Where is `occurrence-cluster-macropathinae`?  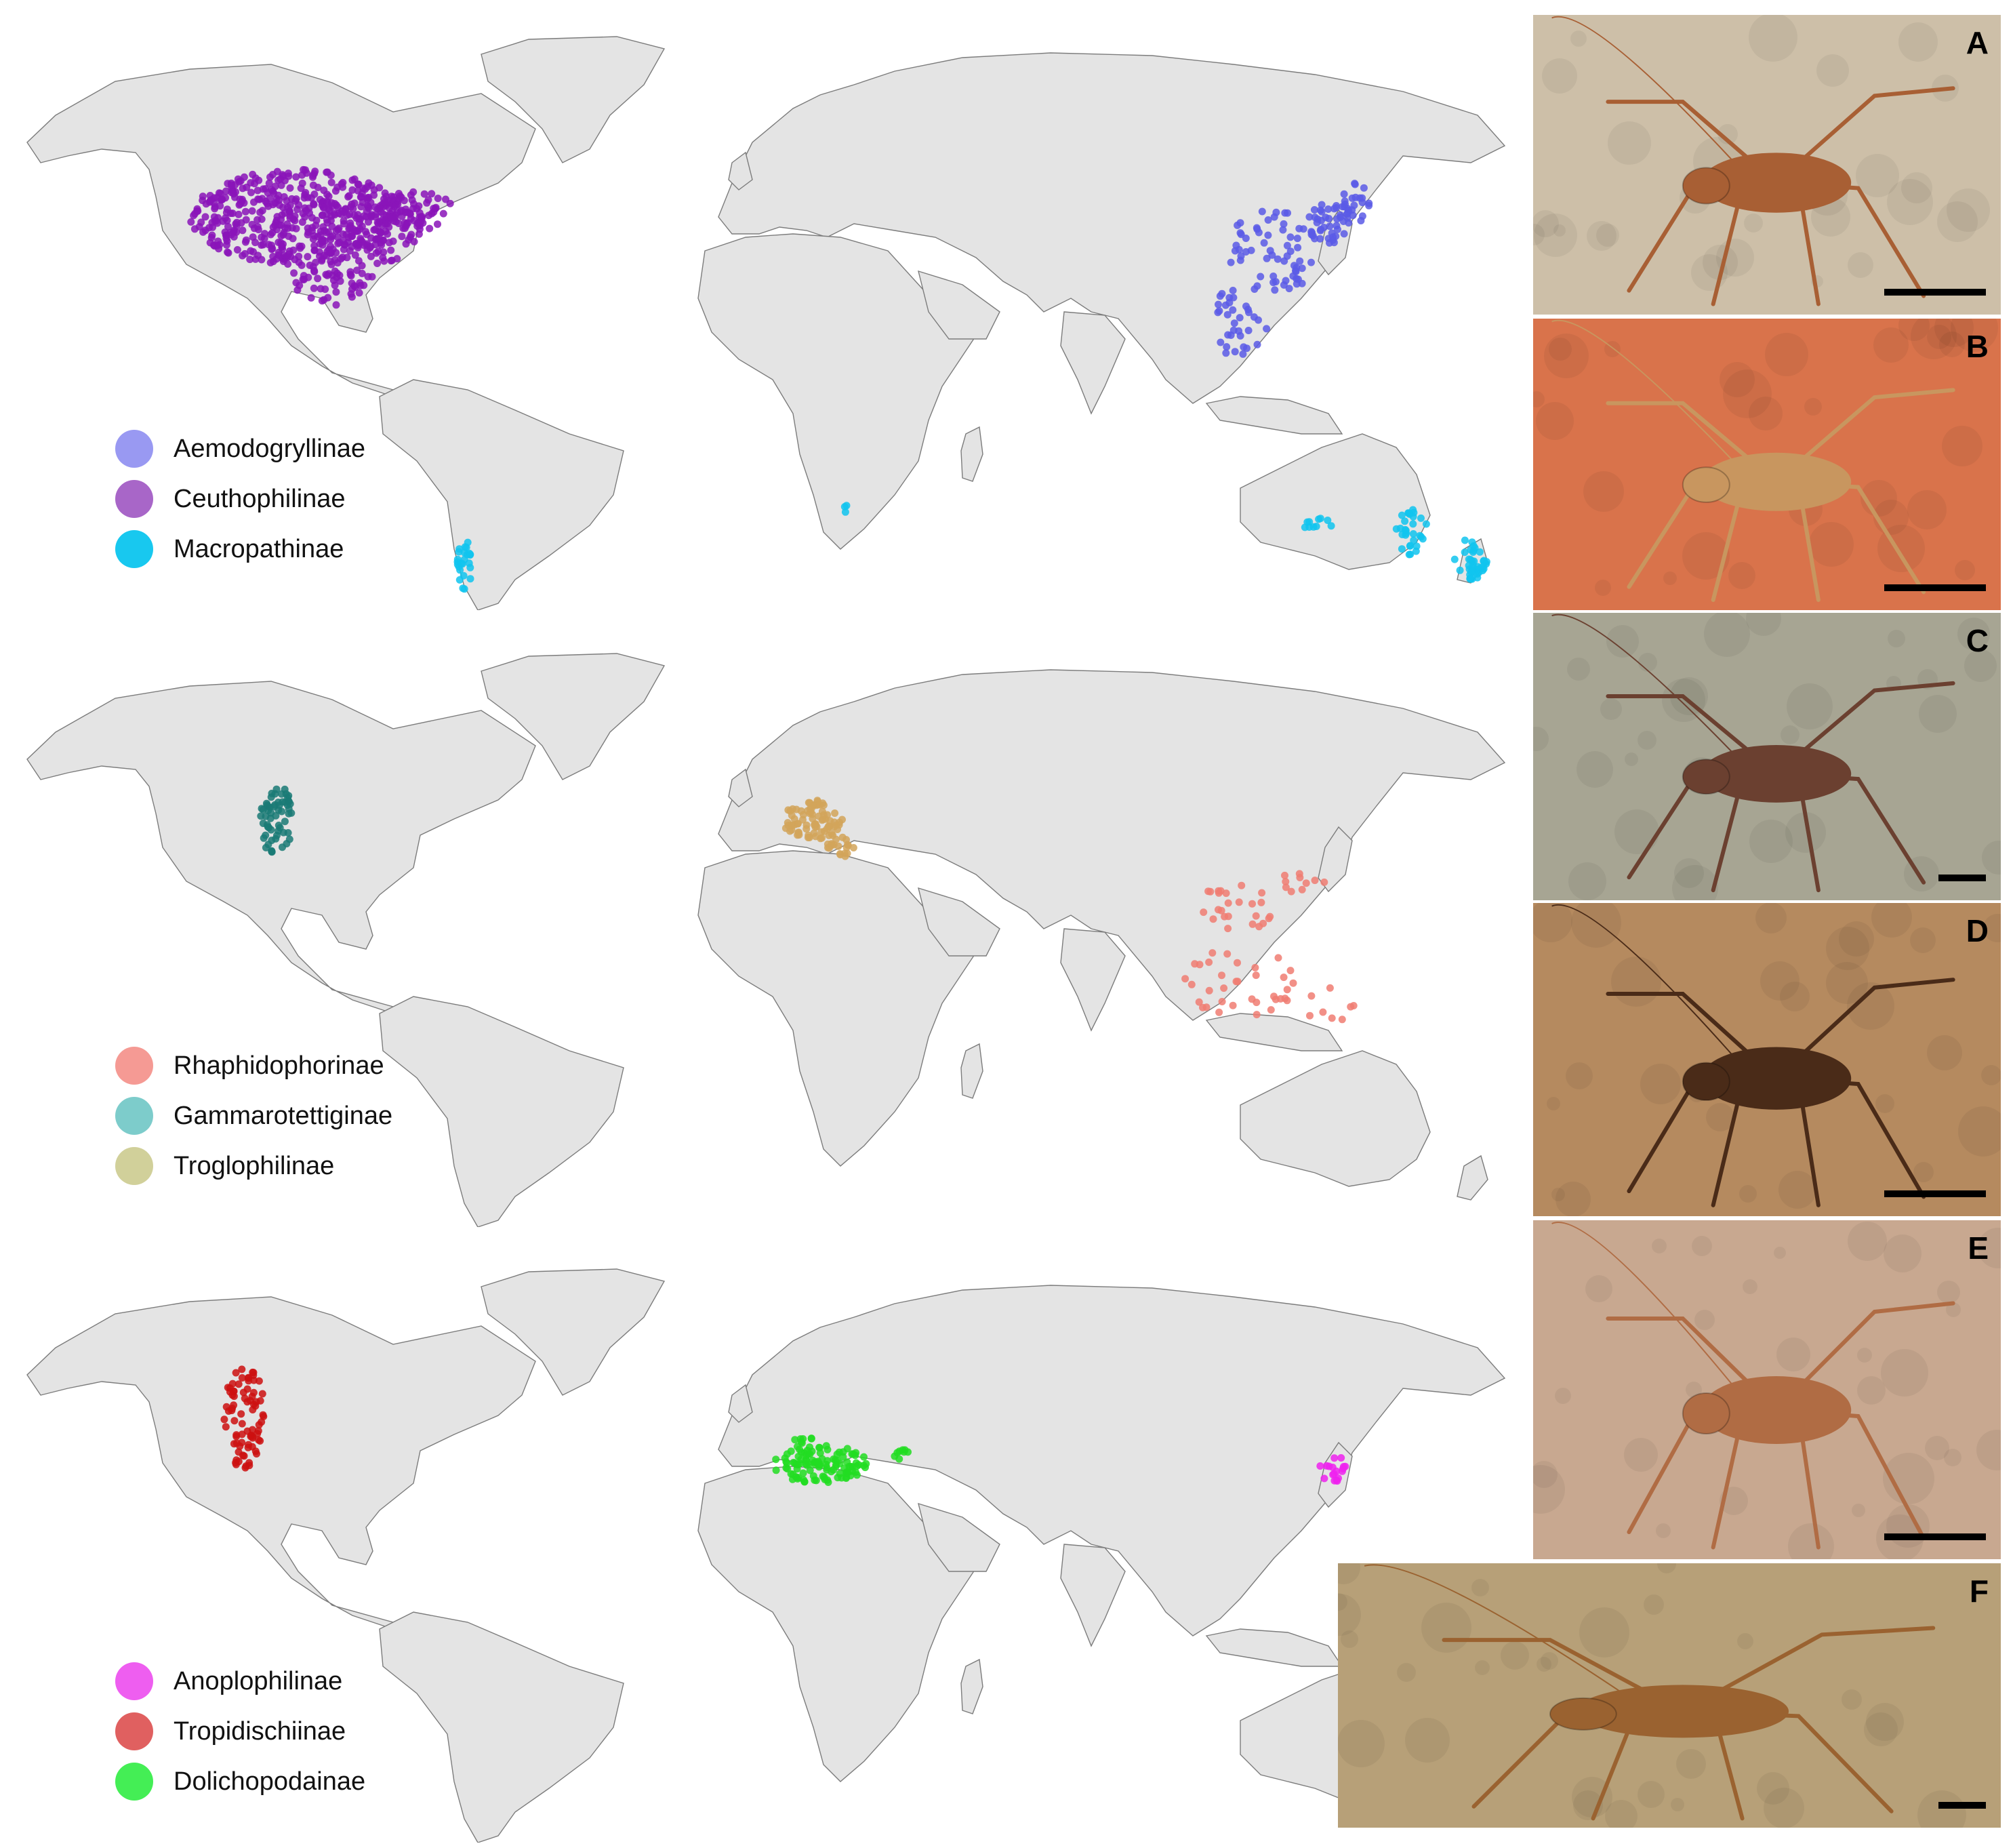
occurrence-cluster-macropathinae is located at coordinates (1470, 559).